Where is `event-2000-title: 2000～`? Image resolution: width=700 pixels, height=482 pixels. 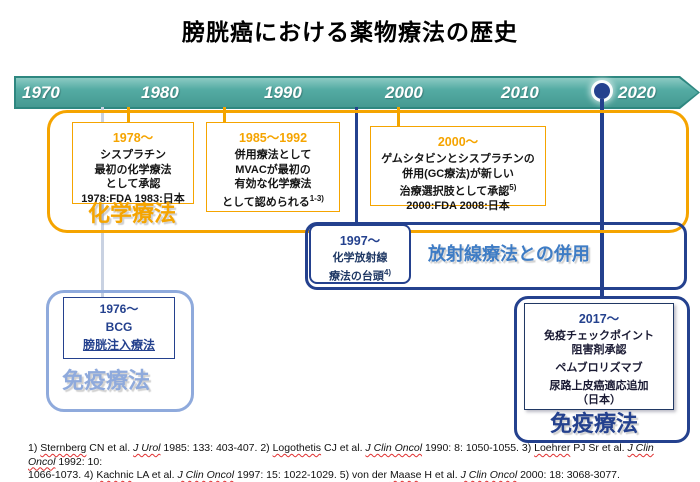
event-2000-title: 2000～ is located at coordinates (458, 142).